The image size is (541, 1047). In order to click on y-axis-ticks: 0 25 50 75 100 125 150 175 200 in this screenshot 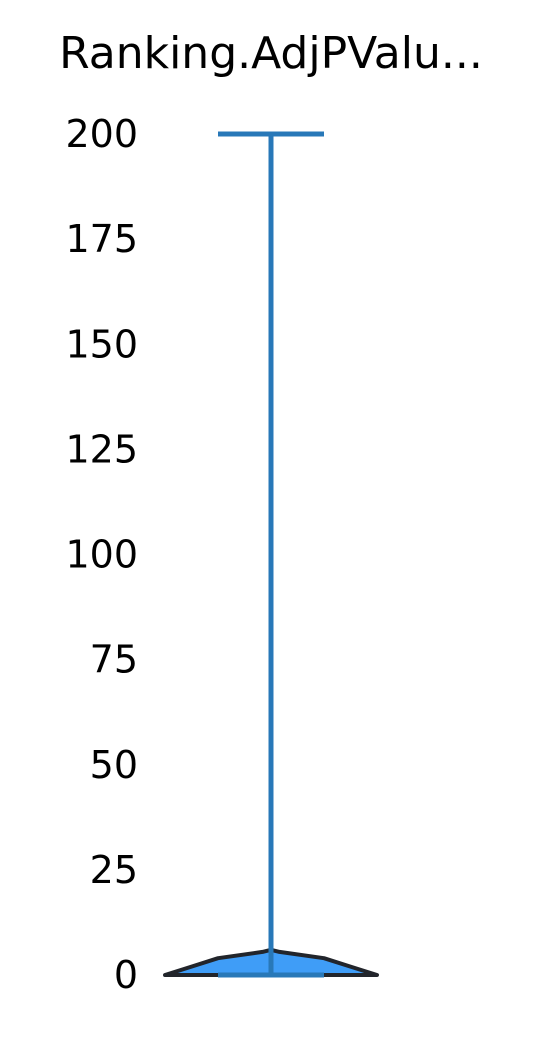, I will do `click(101, 554)`.